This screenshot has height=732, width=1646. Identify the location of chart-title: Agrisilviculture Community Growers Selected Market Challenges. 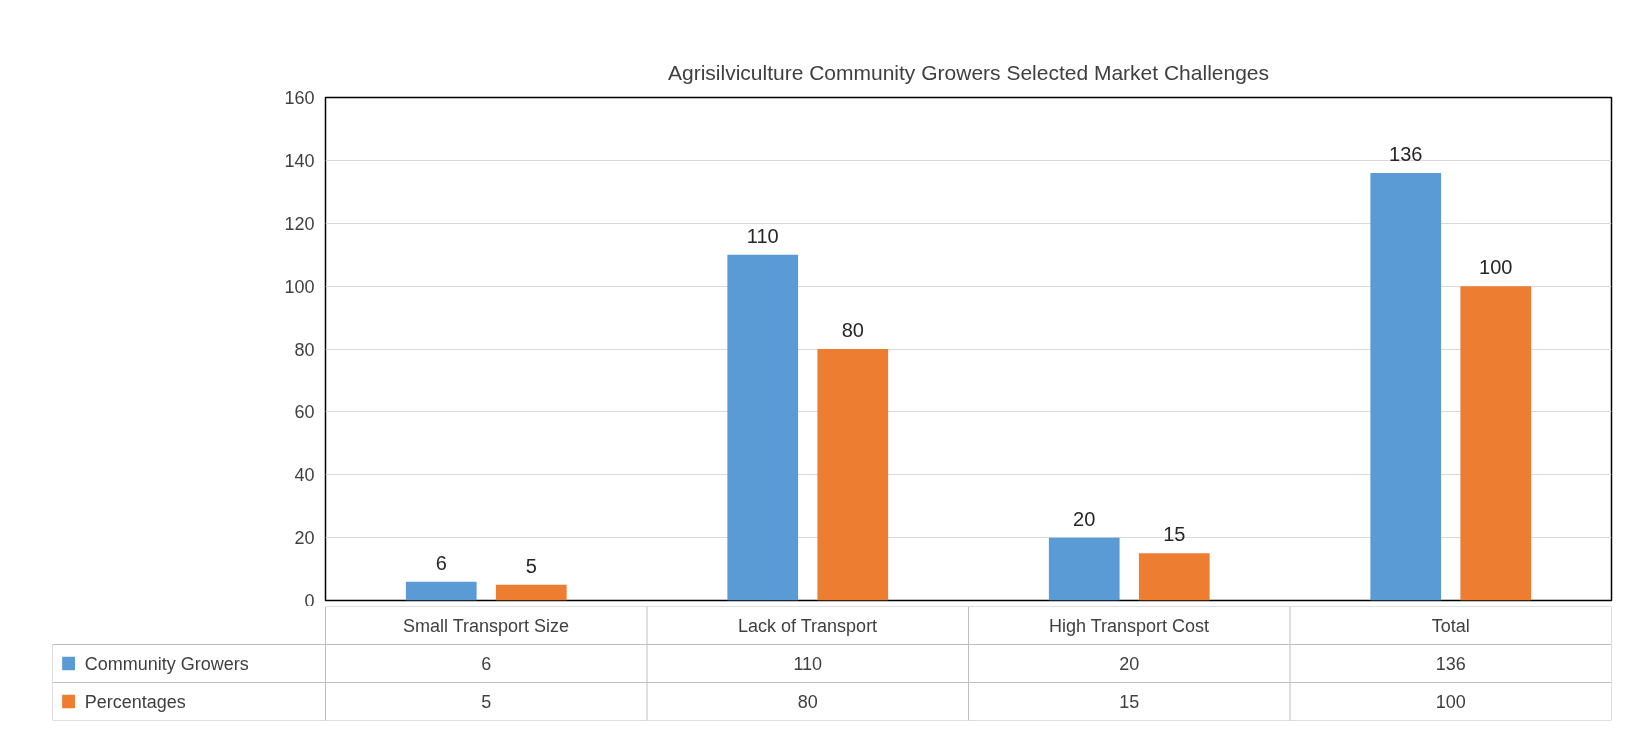
(968, 72).